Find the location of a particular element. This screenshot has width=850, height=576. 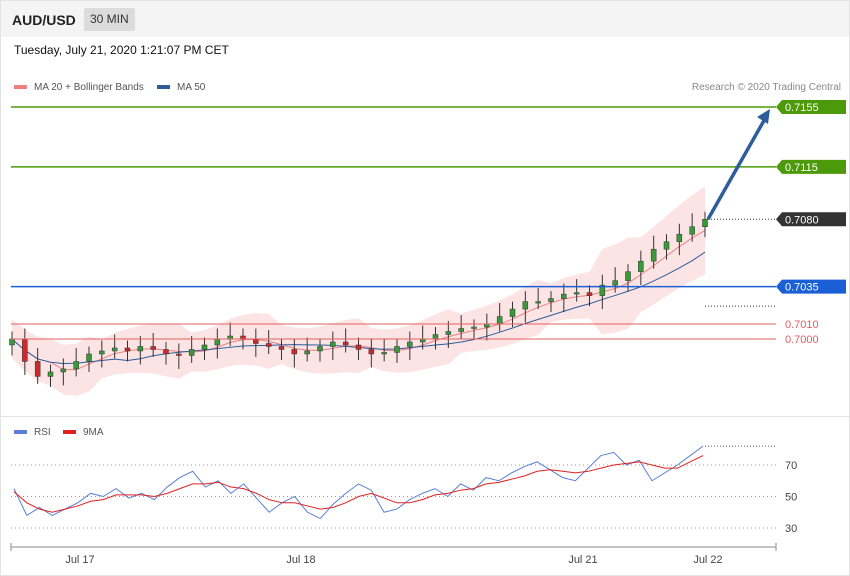

level-label: 0.7035 is located at coordinates (802, 288).